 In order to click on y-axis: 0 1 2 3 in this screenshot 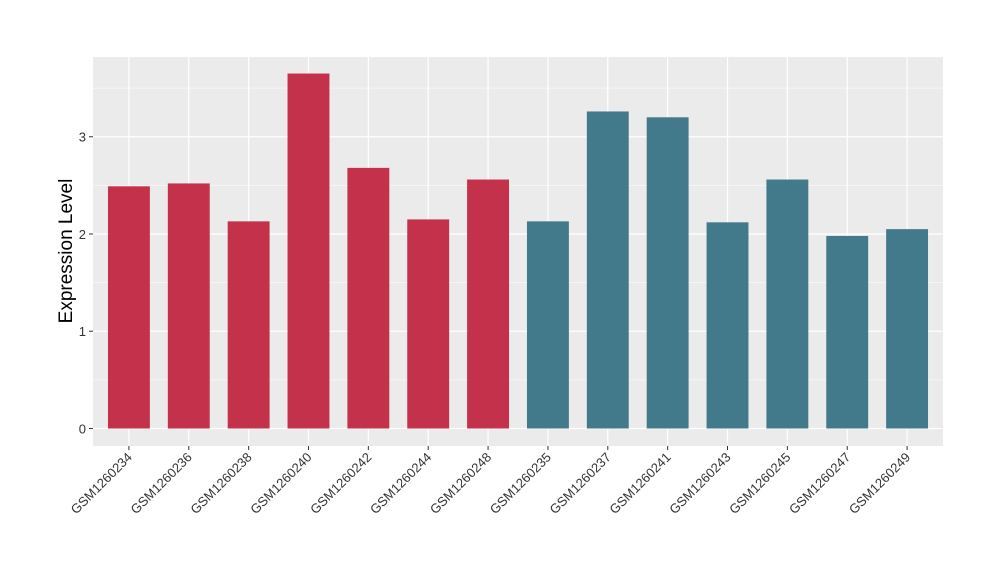, I will do `click(86, 283)`.